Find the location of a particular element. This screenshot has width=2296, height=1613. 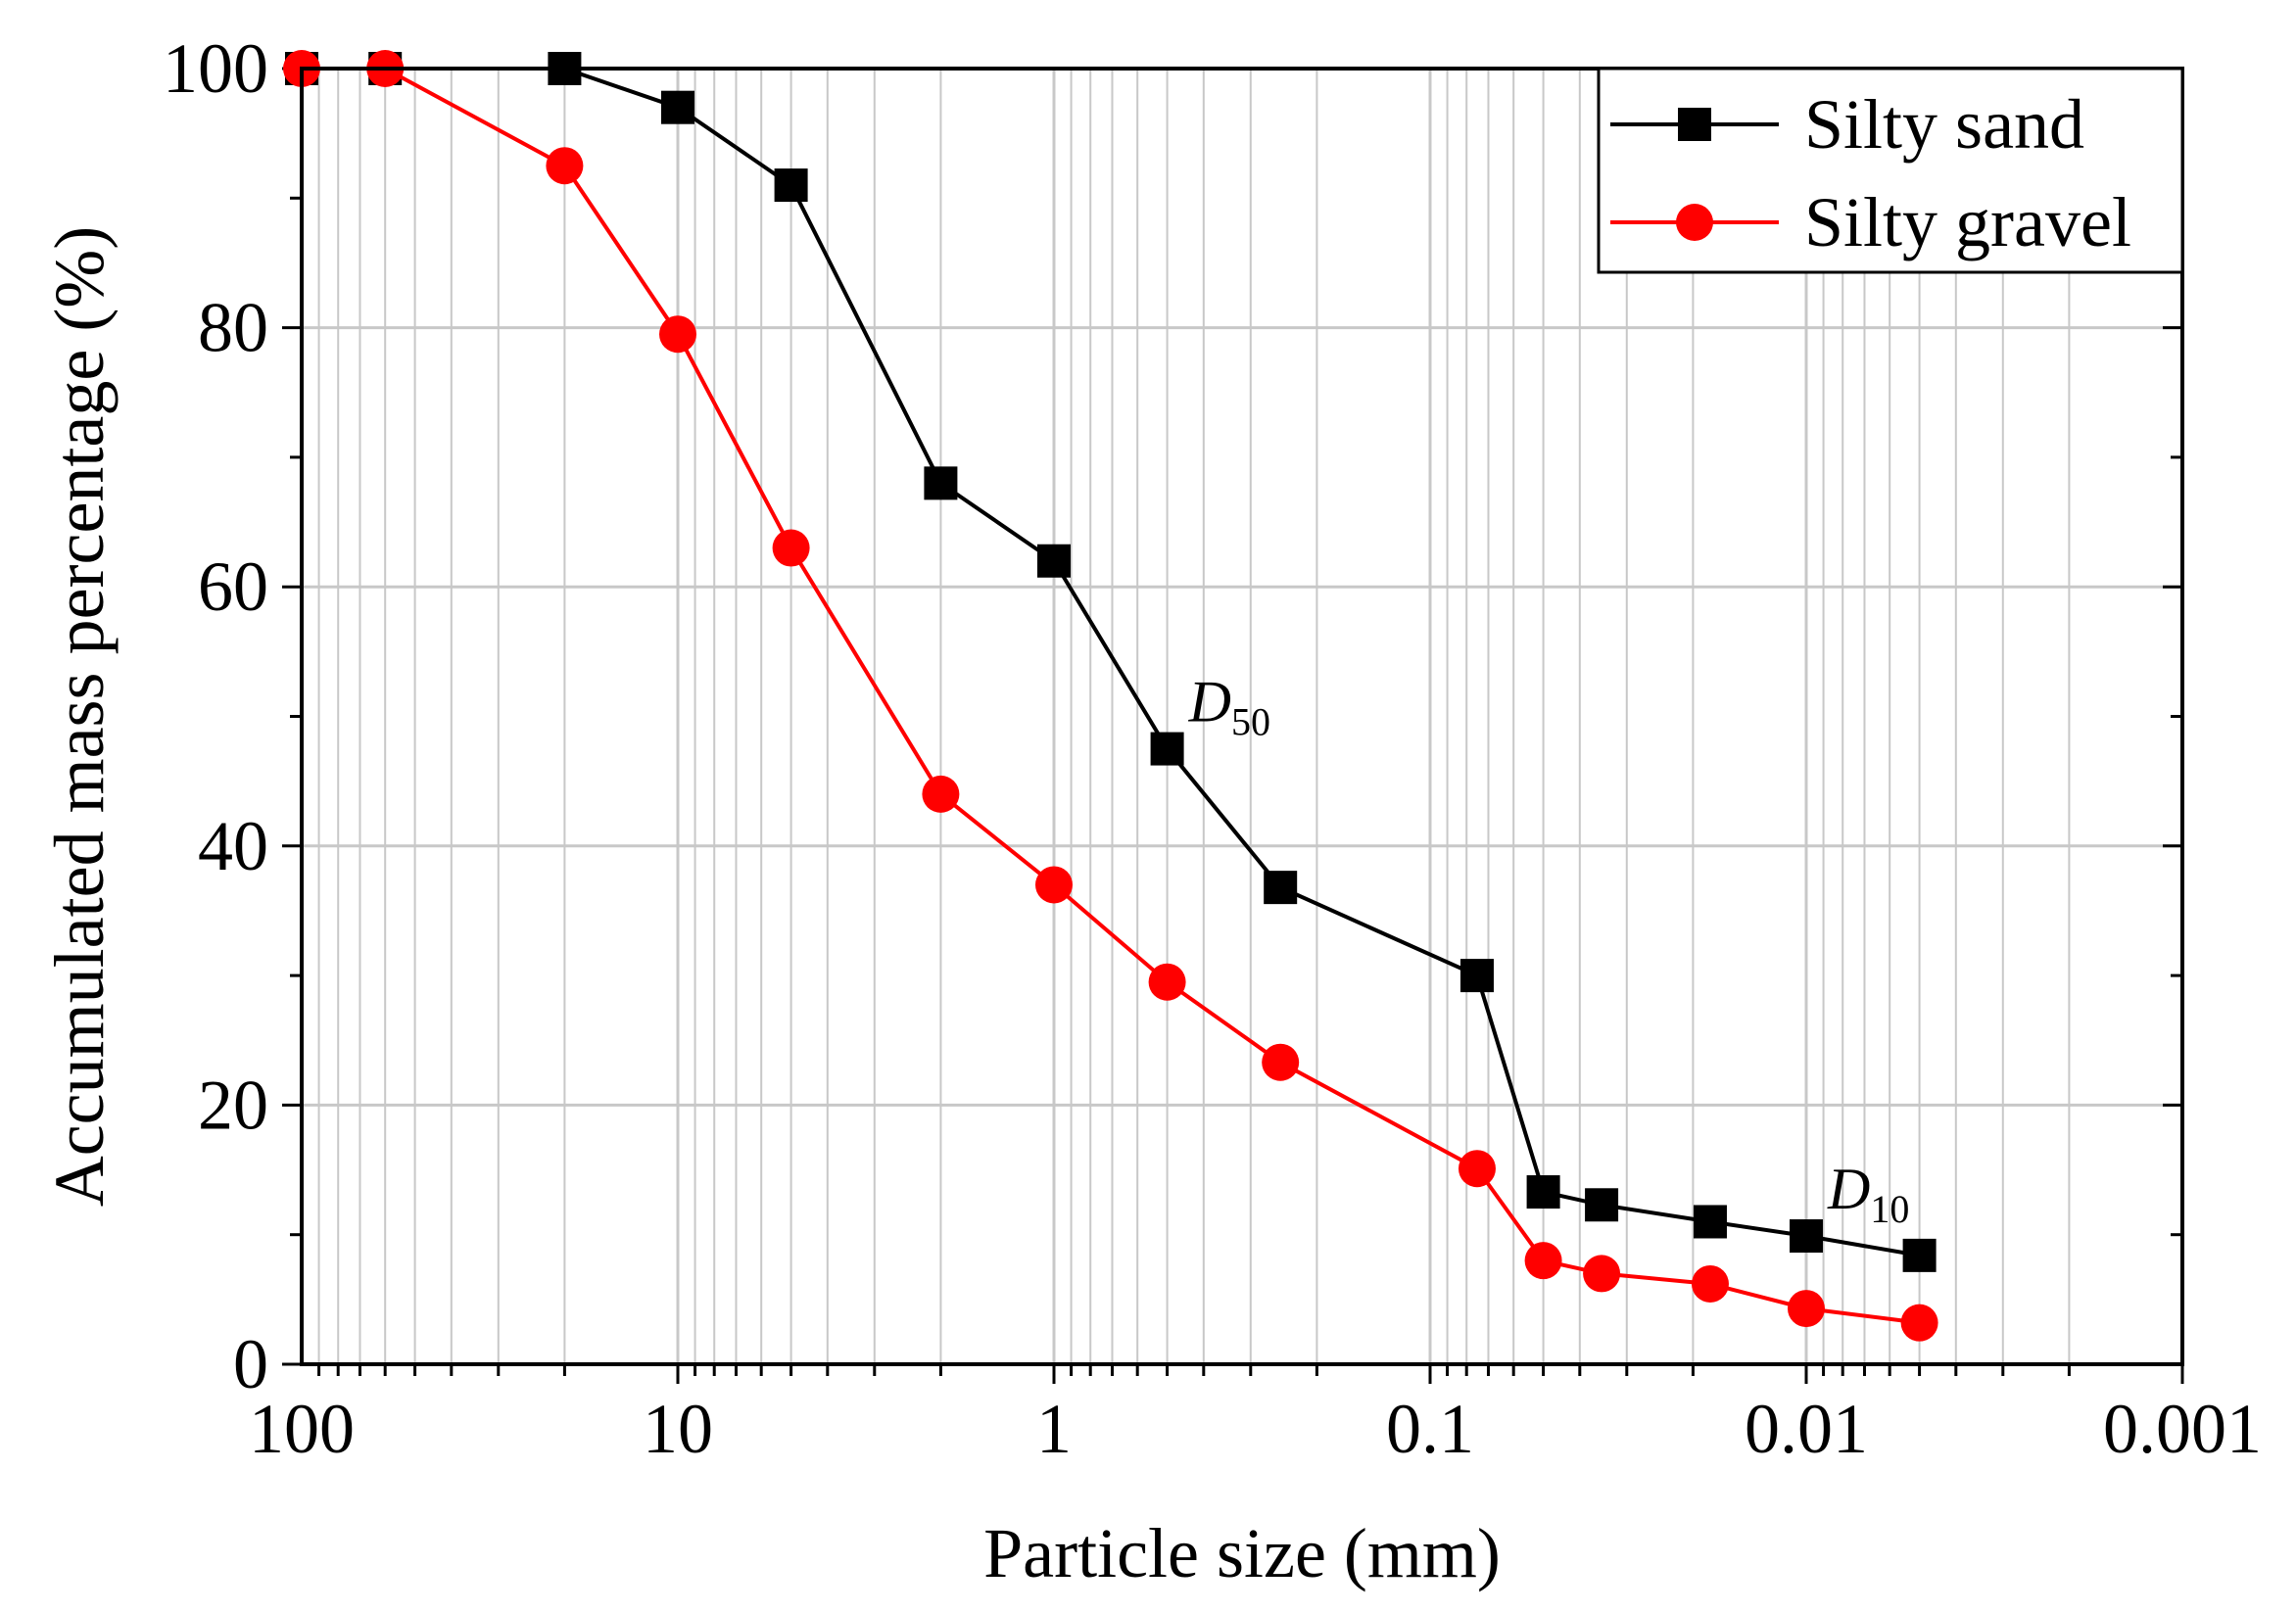

y-tick-label: 20 is located at coordinates (233, 1105).